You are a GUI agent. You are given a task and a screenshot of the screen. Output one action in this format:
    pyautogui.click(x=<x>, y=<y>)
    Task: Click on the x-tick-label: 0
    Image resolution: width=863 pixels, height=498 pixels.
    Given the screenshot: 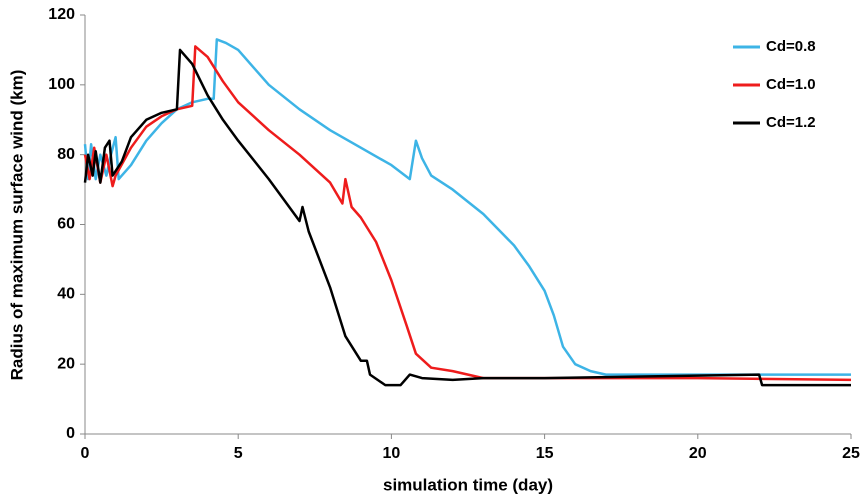 What is the action you would take?
    pyautogui.click(x=85, y=453)
    